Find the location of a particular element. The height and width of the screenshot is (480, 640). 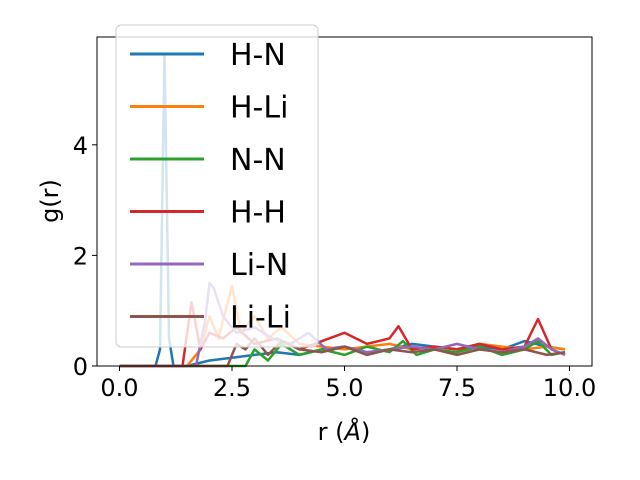

x-tick-label: 0.0 is located at coordinates (119, 388).